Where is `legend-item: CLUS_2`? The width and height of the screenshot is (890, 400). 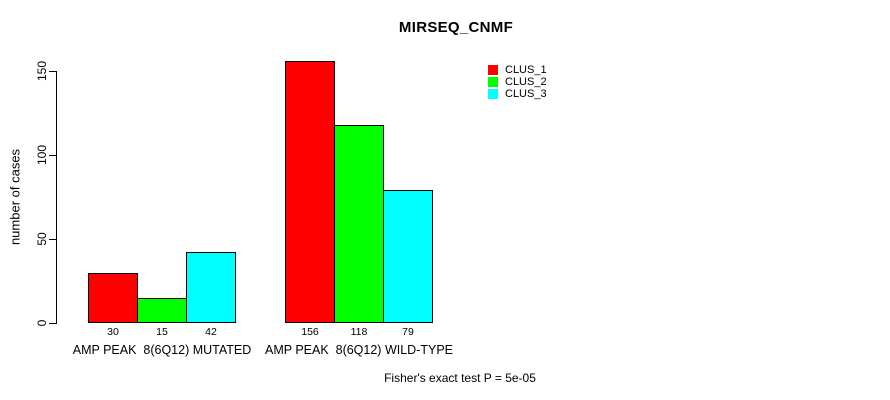 legend-item: CLUS_2 is located at coordinates (517, 82).